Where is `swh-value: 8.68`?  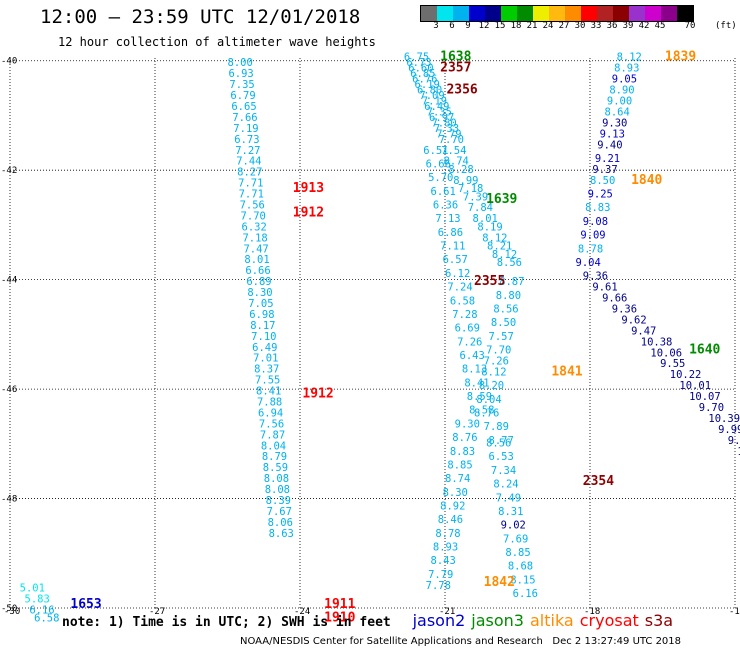 swh-value: 8.68 is located at coordinates (520, 567).